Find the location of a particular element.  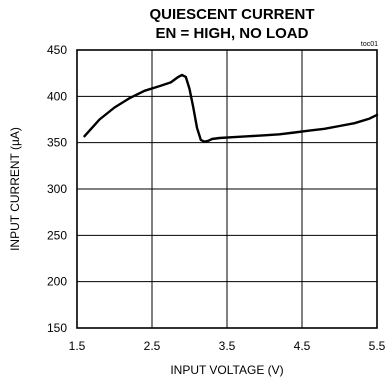

x-axis-label: INPUT VOLTAGE (V) is located at coordinates (226, 370).